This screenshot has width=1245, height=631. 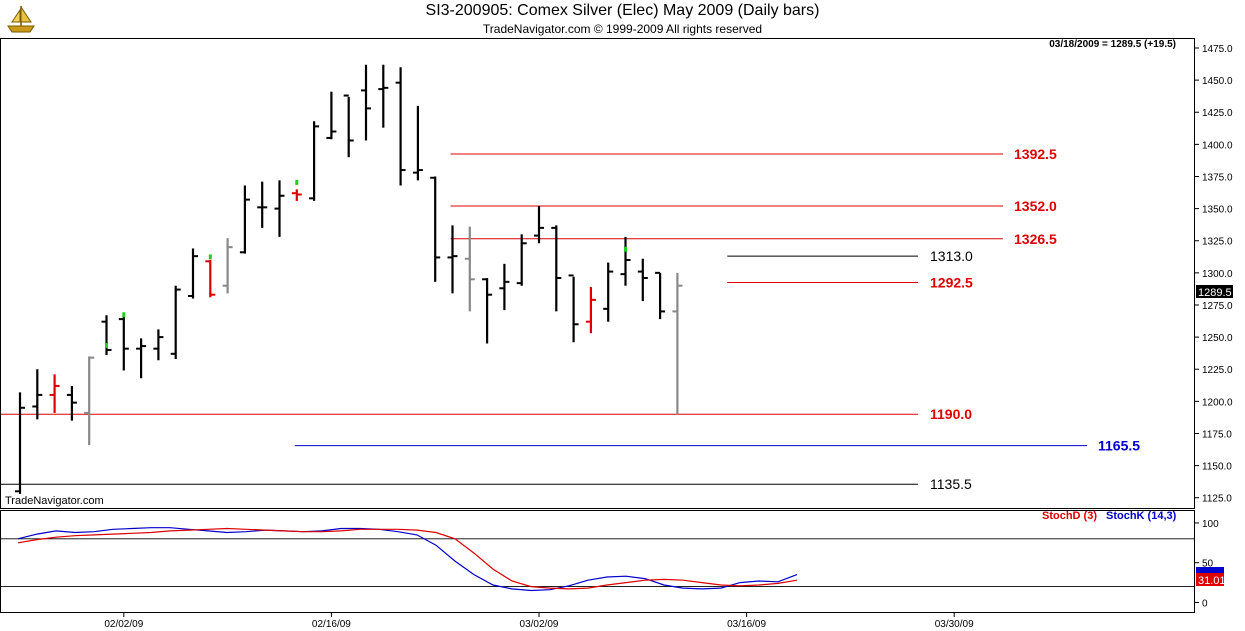 I want to click on stoch-value-label: 31.01, so click(x=1211, y=577).